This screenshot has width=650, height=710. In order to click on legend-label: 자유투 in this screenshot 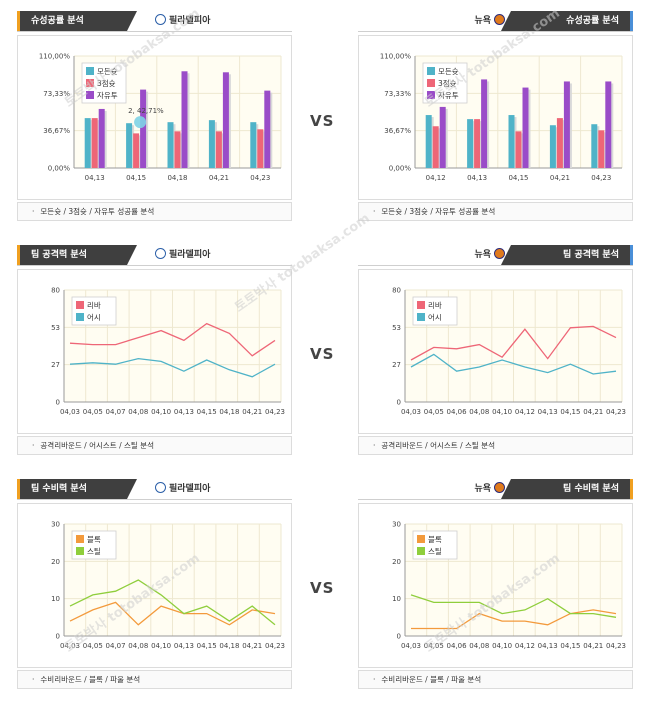, I will do `click(448, 95)`.